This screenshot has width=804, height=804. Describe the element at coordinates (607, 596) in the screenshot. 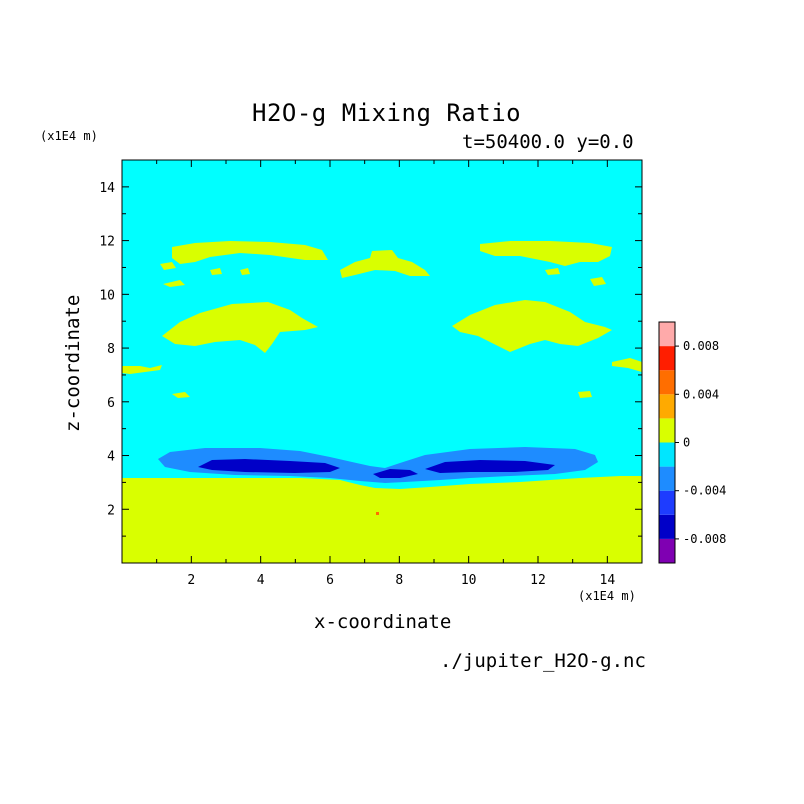

I see `x-axis-units: (x1E4 m)` at that location.